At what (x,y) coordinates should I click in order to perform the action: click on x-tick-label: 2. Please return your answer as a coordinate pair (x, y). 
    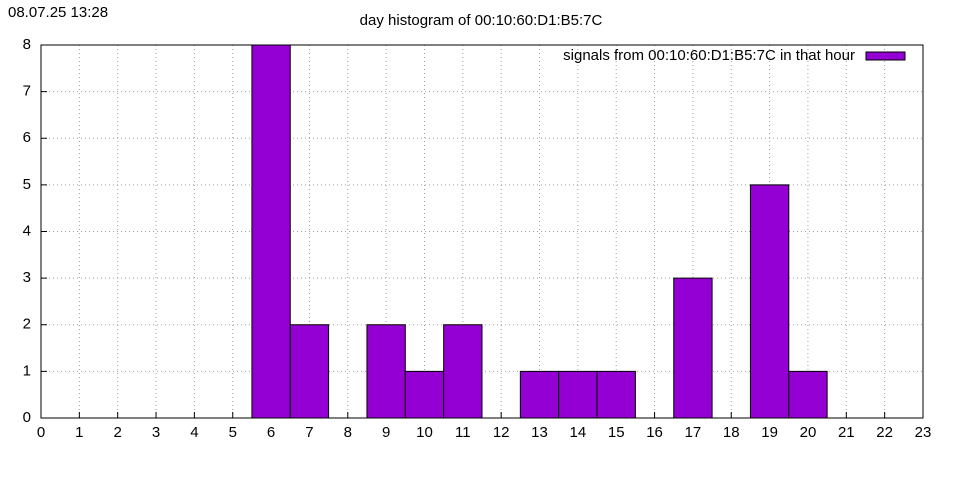
    Looking at the image, I should click on (118, 432).